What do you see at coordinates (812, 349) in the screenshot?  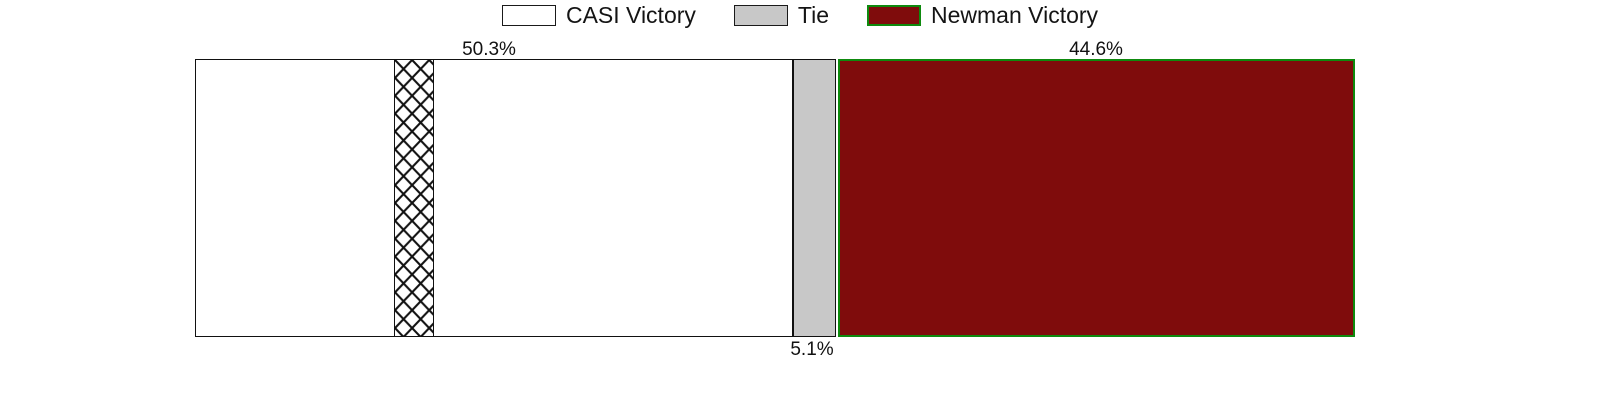 I see `value-label-tie: 5.1%` at bounding box center [812, 349].